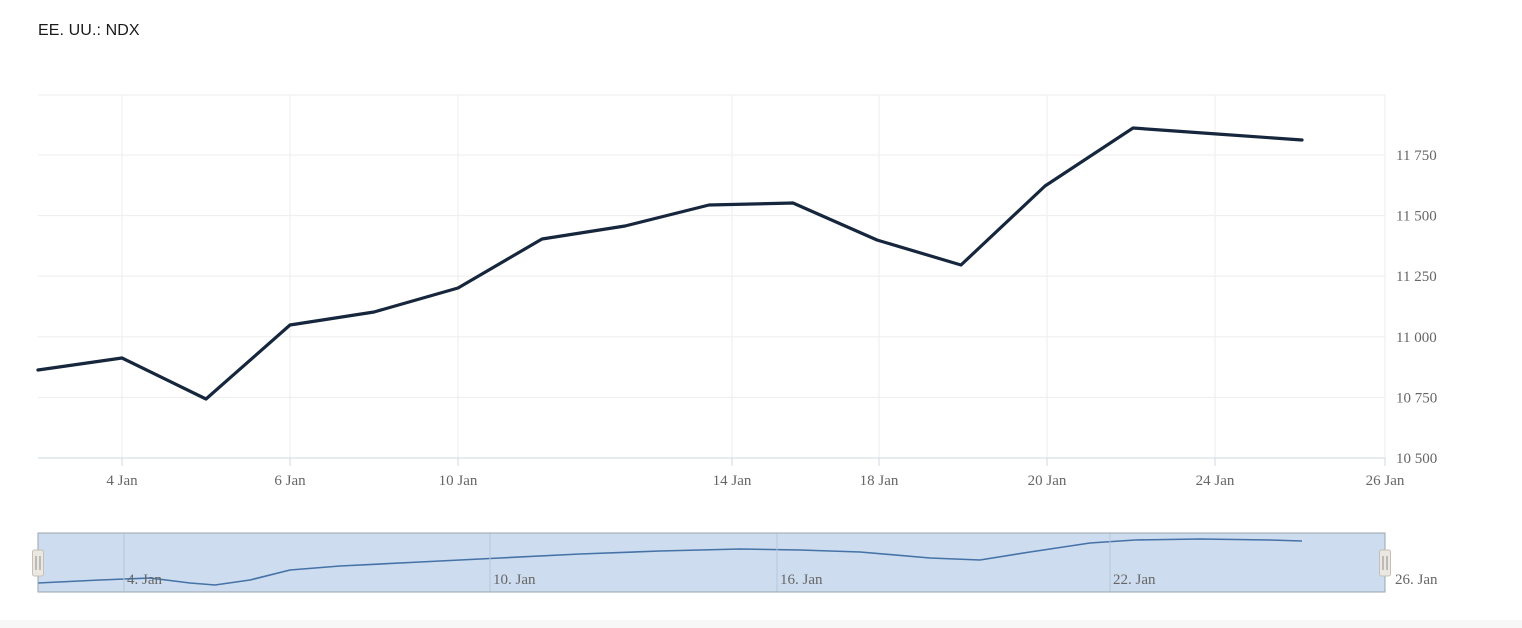  I want to click on navigator-area-fill, so click(670, 565).